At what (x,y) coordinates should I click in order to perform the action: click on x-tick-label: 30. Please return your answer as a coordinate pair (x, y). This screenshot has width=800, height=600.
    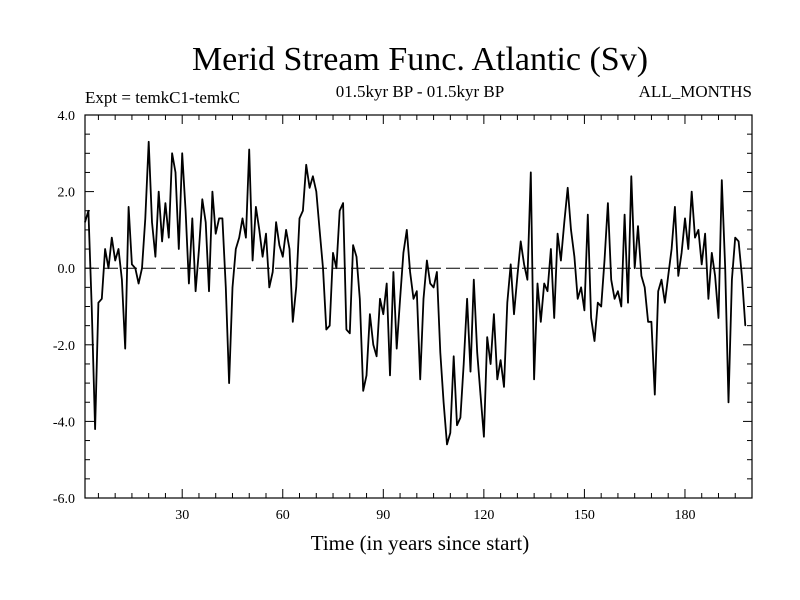
    Looking at the image, I should click on (182, 515).